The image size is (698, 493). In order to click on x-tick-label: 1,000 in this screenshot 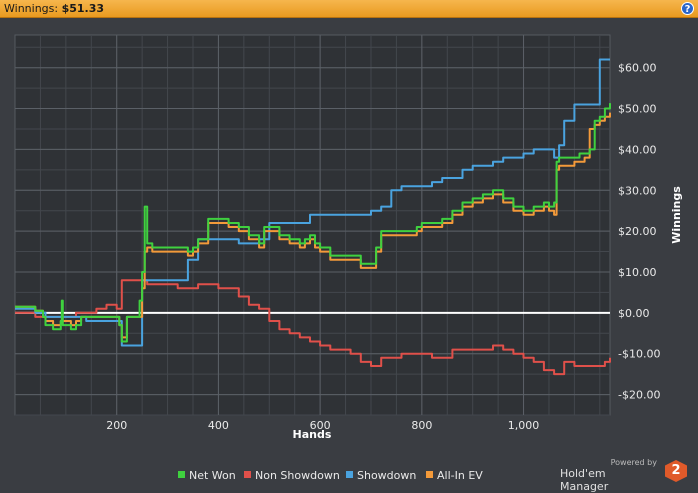, I will do `click(524, 425)`.